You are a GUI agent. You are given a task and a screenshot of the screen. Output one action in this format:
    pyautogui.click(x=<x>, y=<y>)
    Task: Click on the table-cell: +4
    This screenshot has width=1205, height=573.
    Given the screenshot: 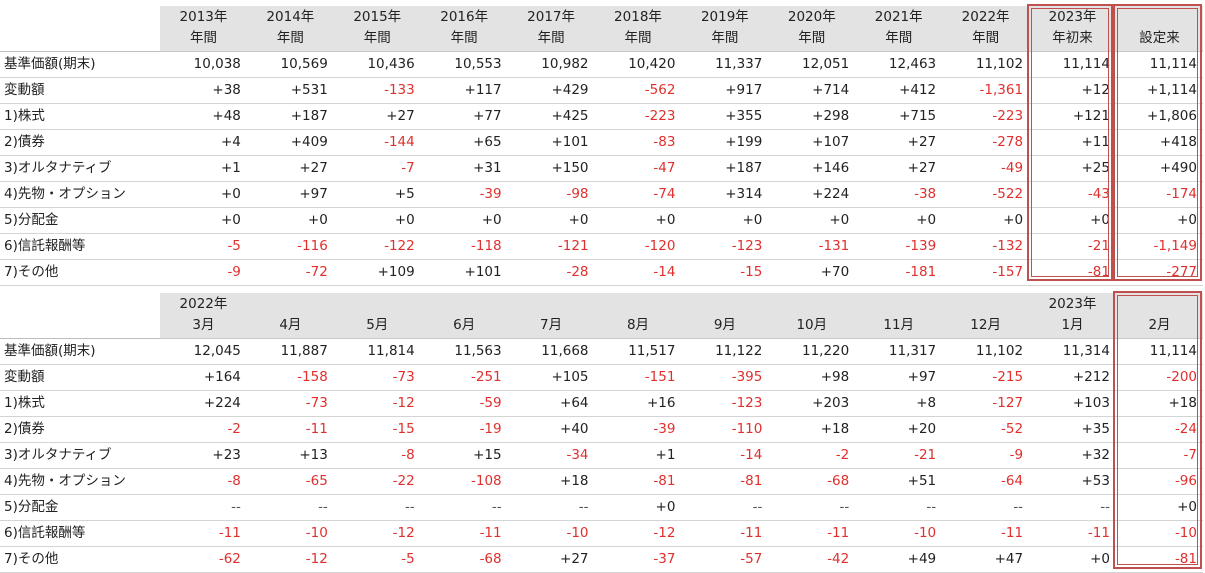 What is the action you would take?
    pyautogui.click(x=203, y=142)
    